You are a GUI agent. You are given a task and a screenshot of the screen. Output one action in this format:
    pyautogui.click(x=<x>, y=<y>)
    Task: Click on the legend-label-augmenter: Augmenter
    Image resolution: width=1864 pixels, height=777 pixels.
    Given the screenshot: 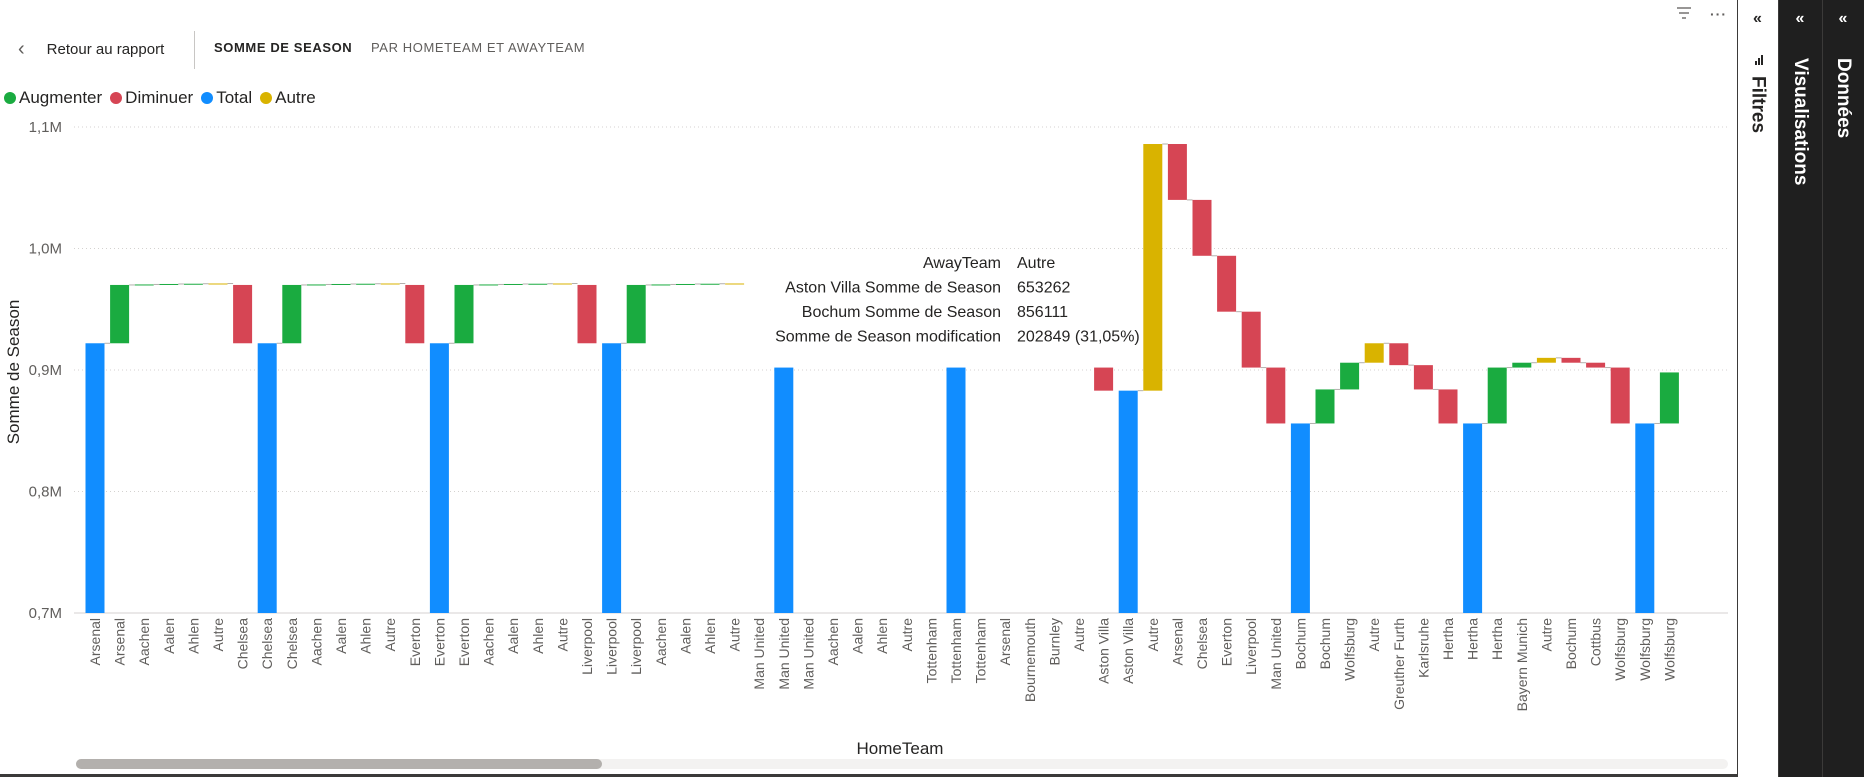 What is the action you would take?
    pyautogui.click(x=61, y=97)
    